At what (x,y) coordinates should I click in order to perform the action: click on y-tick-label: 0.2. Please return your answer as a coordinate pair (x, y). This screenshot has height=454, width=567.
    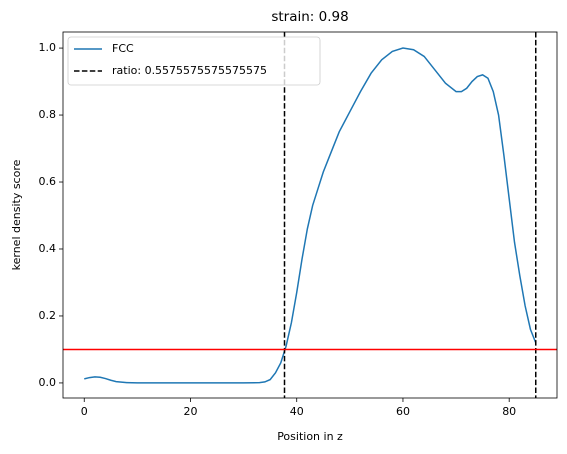
    Looking at the image, I should click on (48, 315).